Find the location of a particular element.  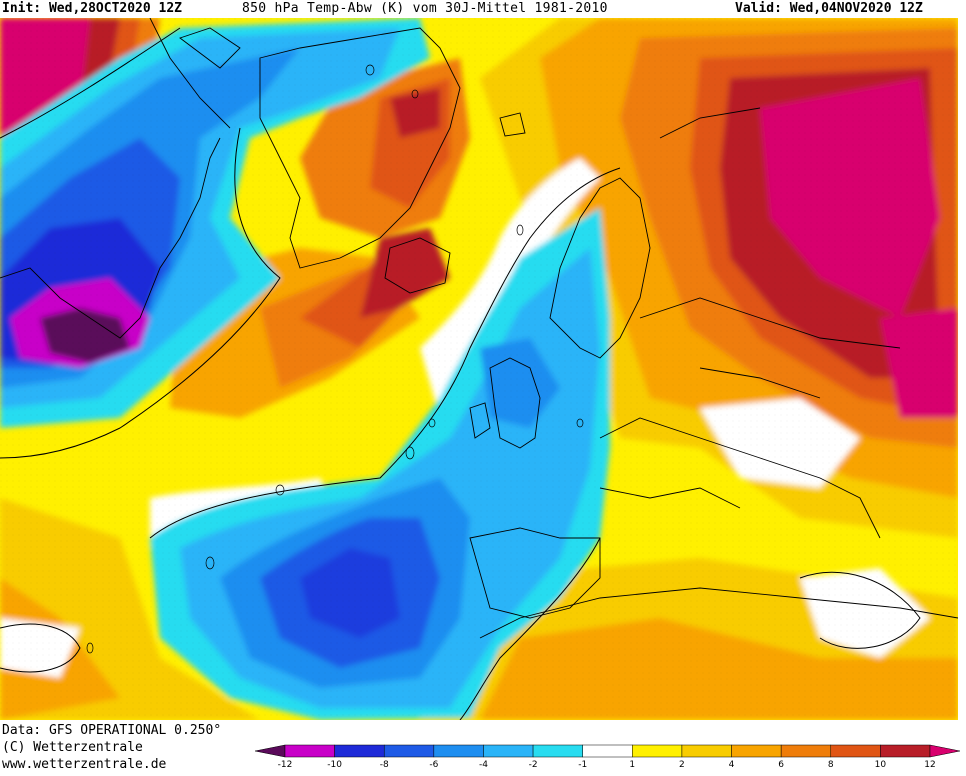

legend-tick-label: -2 is located at coordinates (533, 765).